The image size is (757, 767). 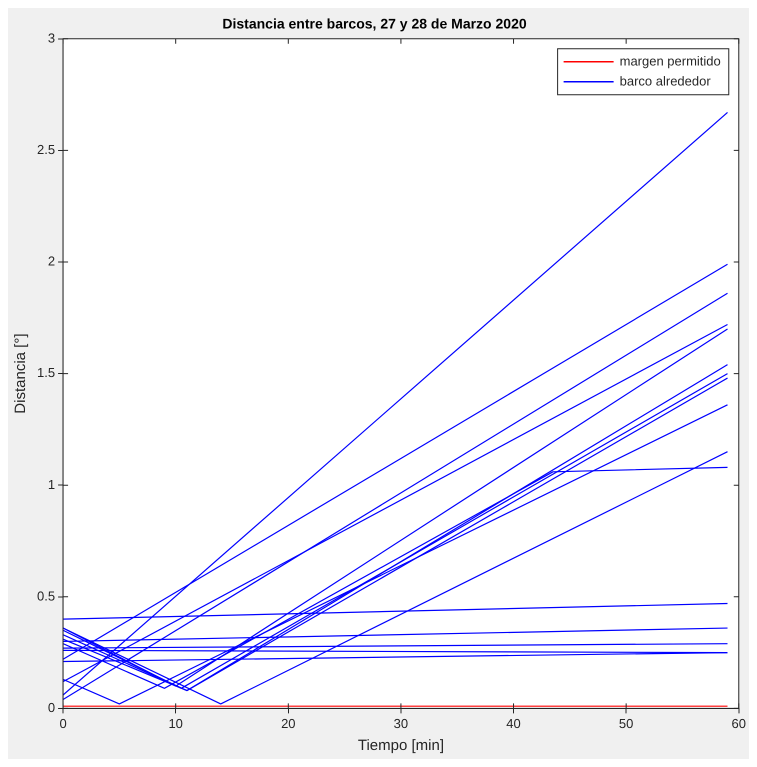 I want to click on y-tick-label: 2.5, so click(x=46, y=149).